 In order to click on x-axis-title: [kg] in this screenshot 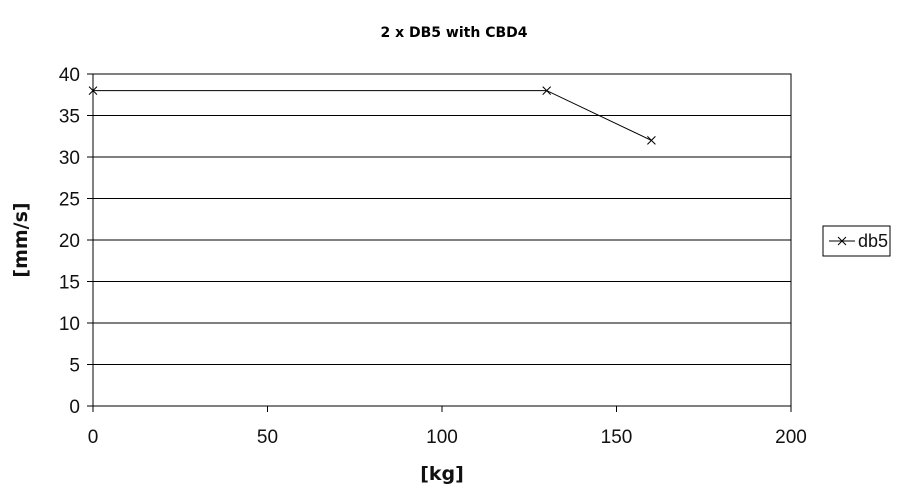, I will do `click(442, 474)`.